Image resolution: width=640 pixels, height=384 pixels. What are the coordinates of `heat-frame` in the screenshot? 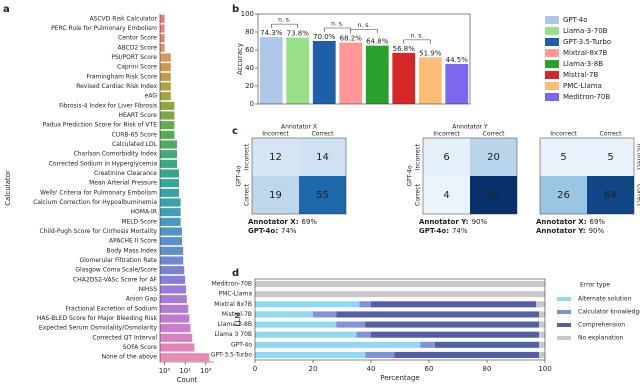 It's located at (470, 176).